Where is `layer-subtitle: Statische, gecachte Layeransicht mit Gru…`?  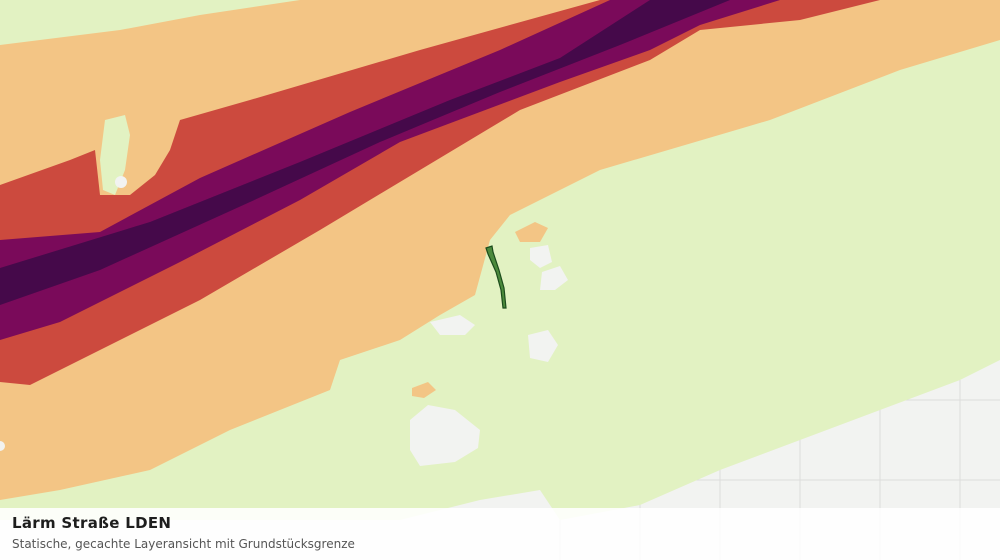
layer-subtitle: Statische, gecachte Layeransicht mit Gru… is located at coordinates (183, 544).